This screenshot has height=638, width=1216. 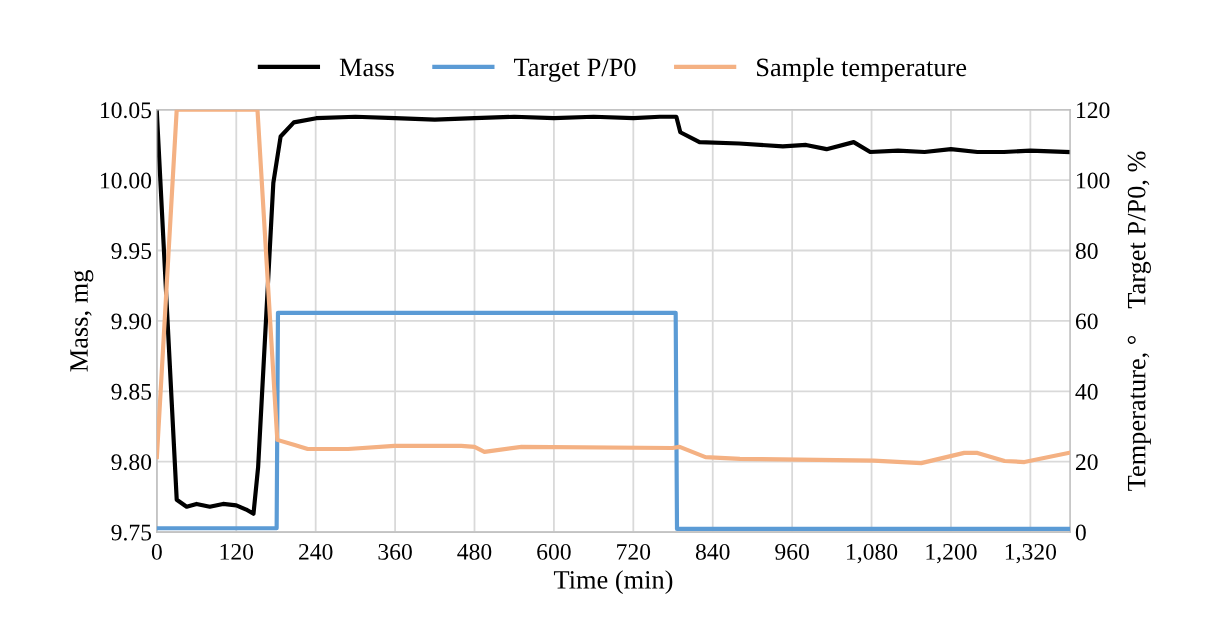 What do you see at coordinates (366, 67) in the screenshot?
I see `legend-label: Mass` at bounding box center [366, 67].